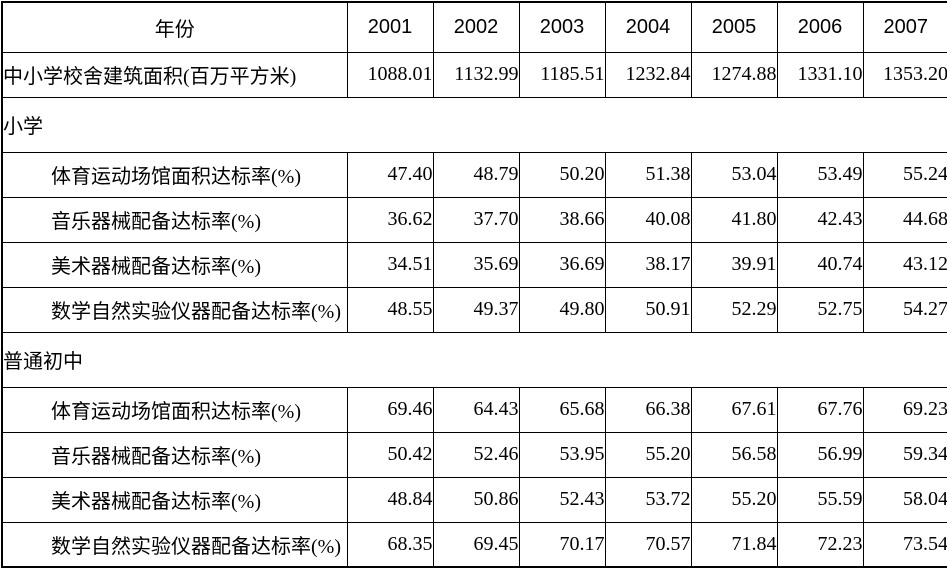 This screenshot has height=570, width=947. What do you see at coordinates (562, 499) in the screenshot?
I see `value-cell: 52.43` at bounding box center [562, 499].